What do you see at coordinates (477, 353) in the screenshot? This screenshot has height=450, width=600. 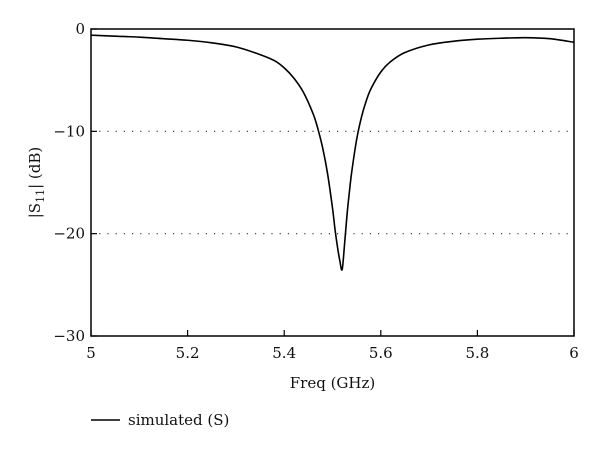 I see `x-tick-label: 5.8` at bounding box center [477, 353].